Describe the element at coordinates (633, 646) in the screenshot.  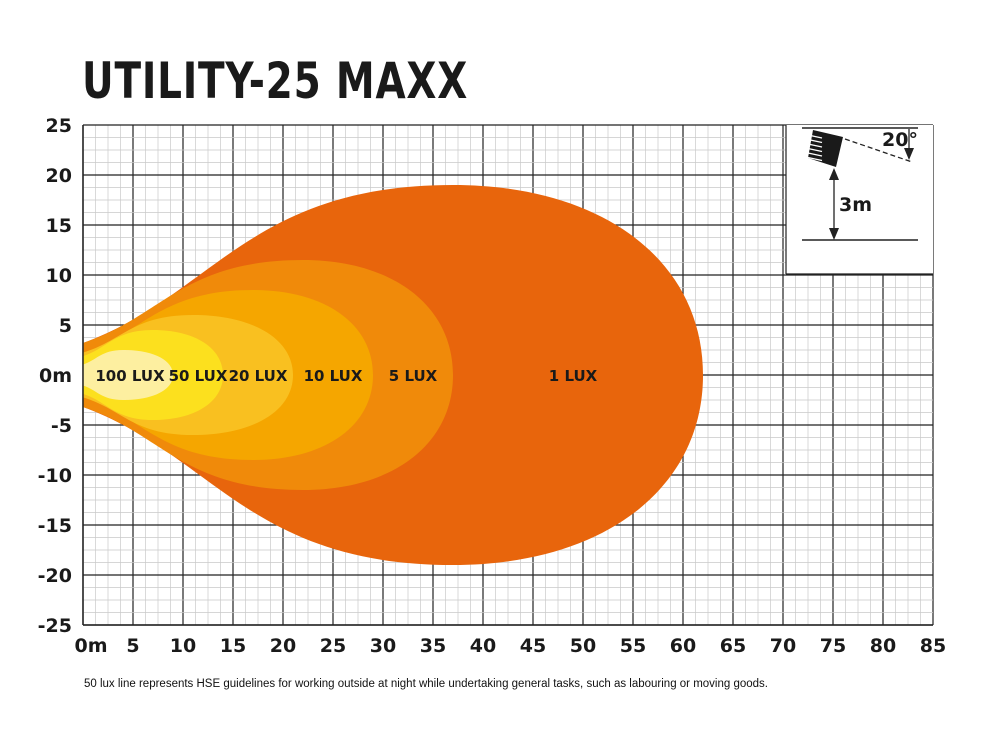
I see `x-tick-label: 55` at that location.